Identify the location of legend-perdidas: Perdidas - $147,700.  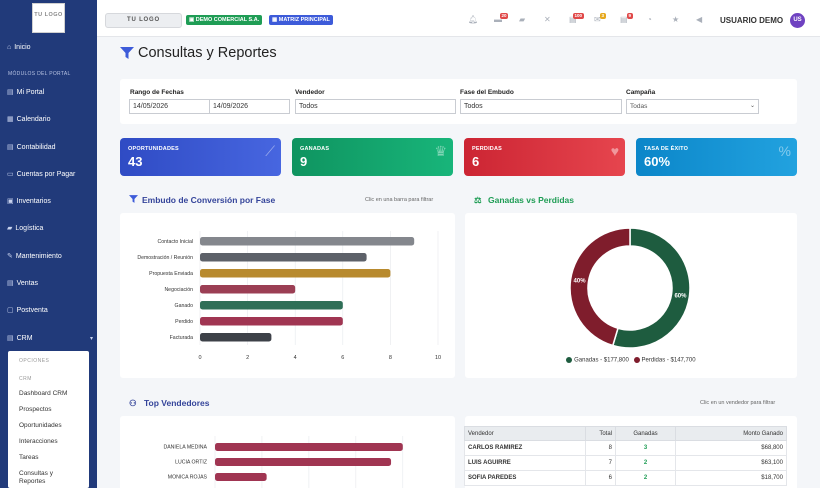
(668, 360).